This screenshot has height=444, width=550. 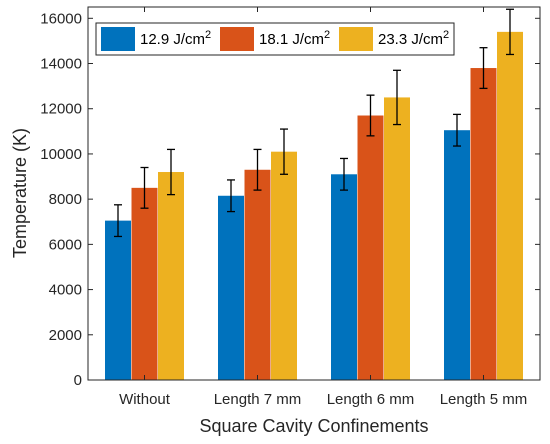 What do you see at coordinates (61, 64) in the screenshot?
I see `y-tick-label: 14000` at bounding box center [61, 64].